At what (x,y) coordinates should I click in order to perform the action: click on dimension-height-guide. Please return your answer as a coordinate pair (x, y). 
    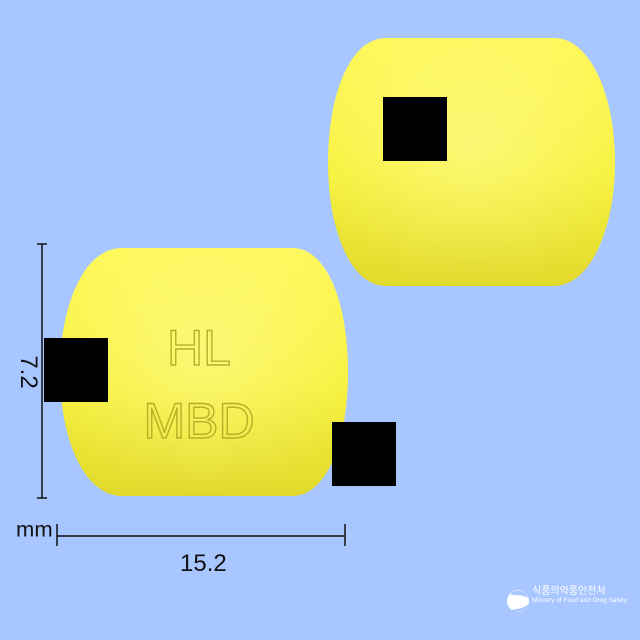
    Looking at the image, I should click on (42, 371).